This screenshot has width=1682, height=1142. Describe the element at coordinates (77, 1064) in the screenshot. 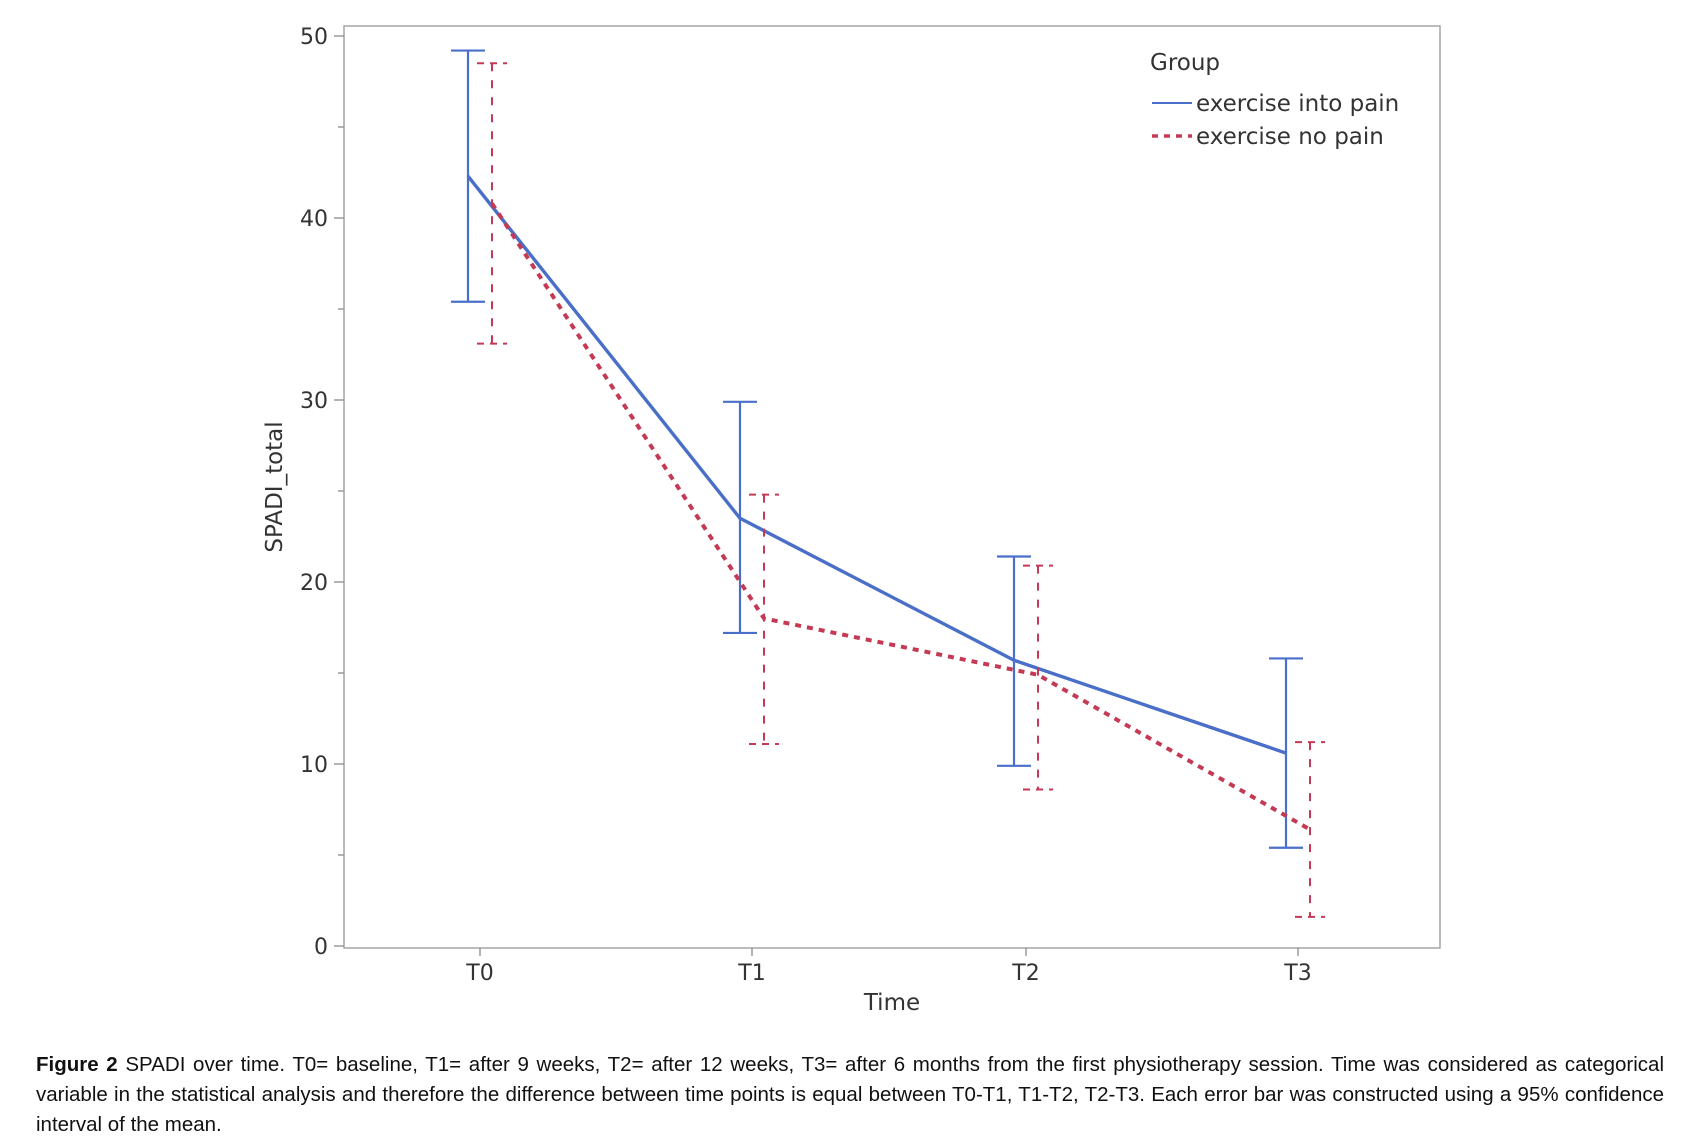

I see `figure-label: Figure 2` at that location.